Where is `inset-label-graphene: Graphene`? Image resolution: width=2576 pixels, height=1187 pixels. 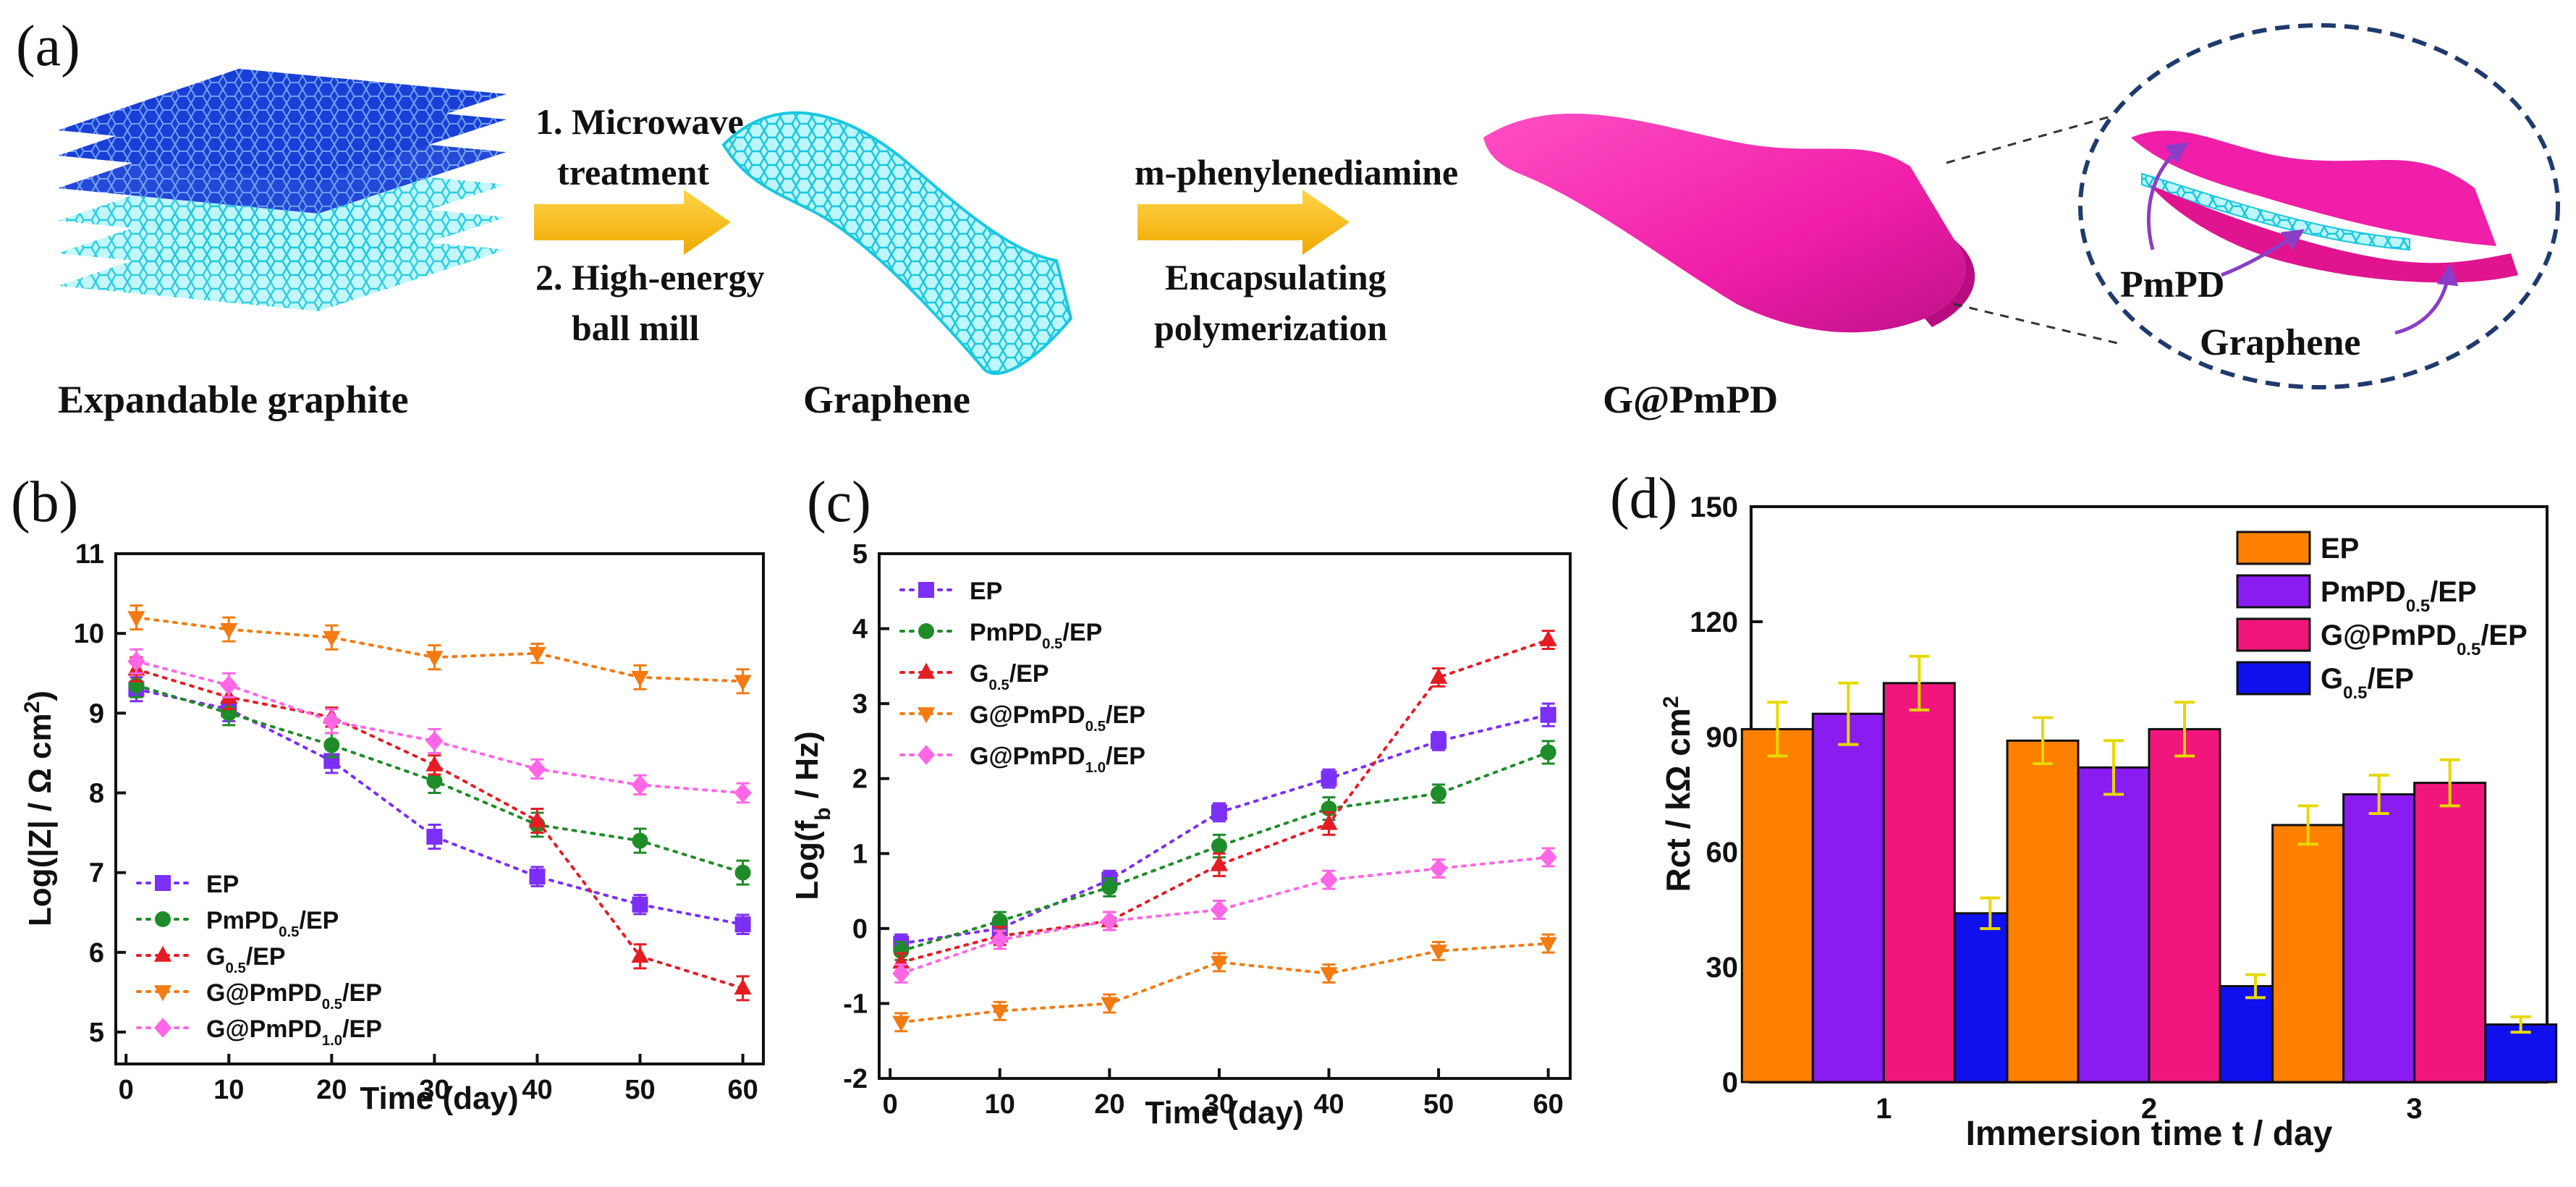
inset-label-graphene: Graphene is located at coordinates (2280, 342).